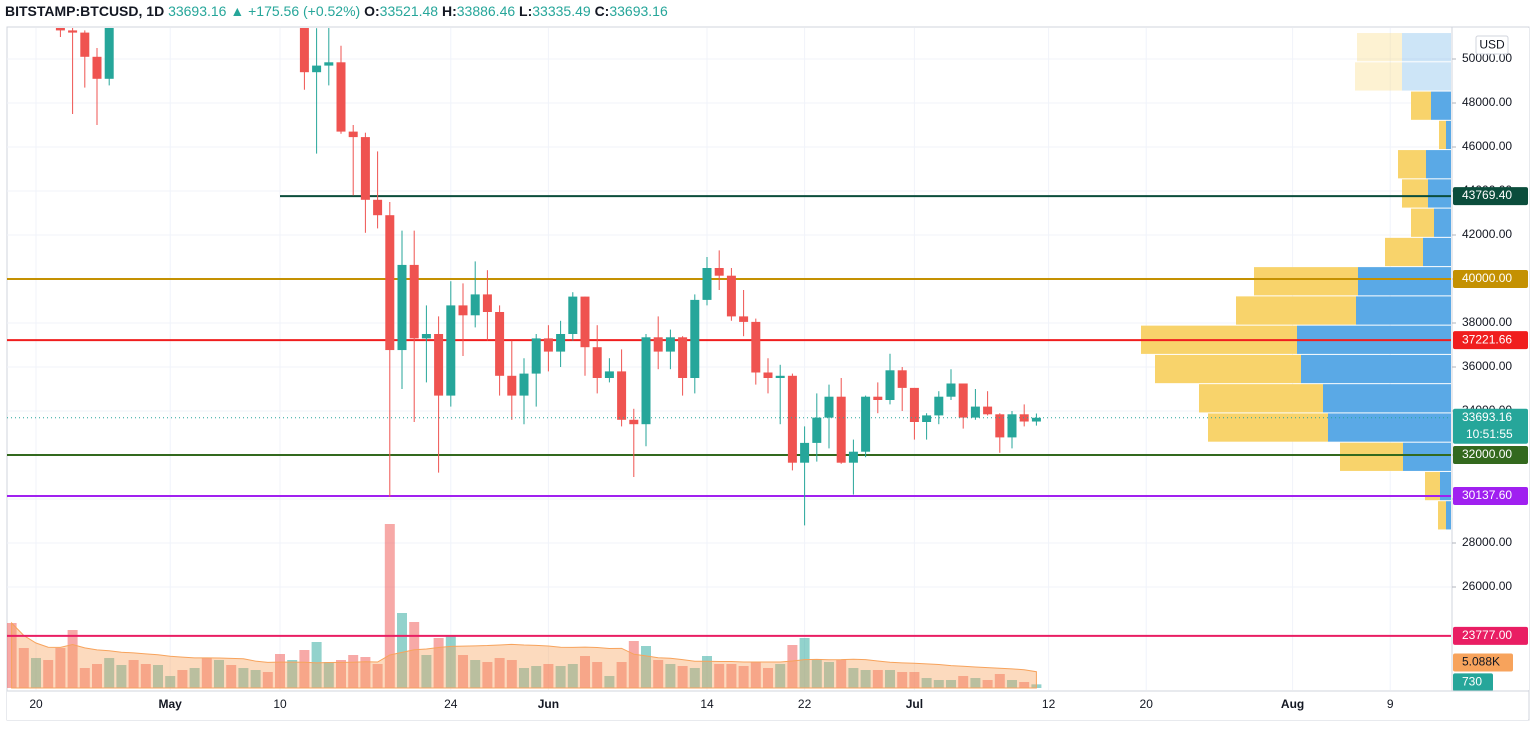 This screenshot has width=1536, height=729. Describe the element at coordinates (1472, 682) in the screenshot. I see `volume-last-label: 730` at that location.